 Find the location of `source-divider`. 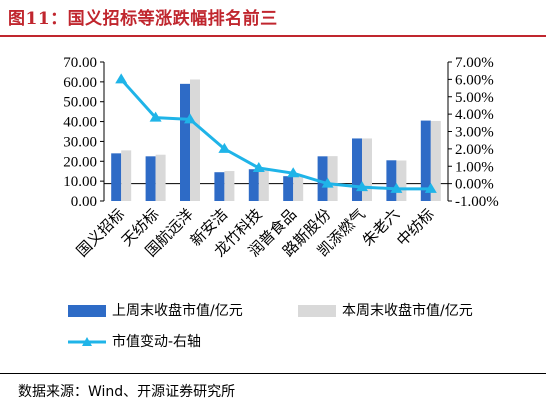

source-divider is located at coordinates (273, 373).